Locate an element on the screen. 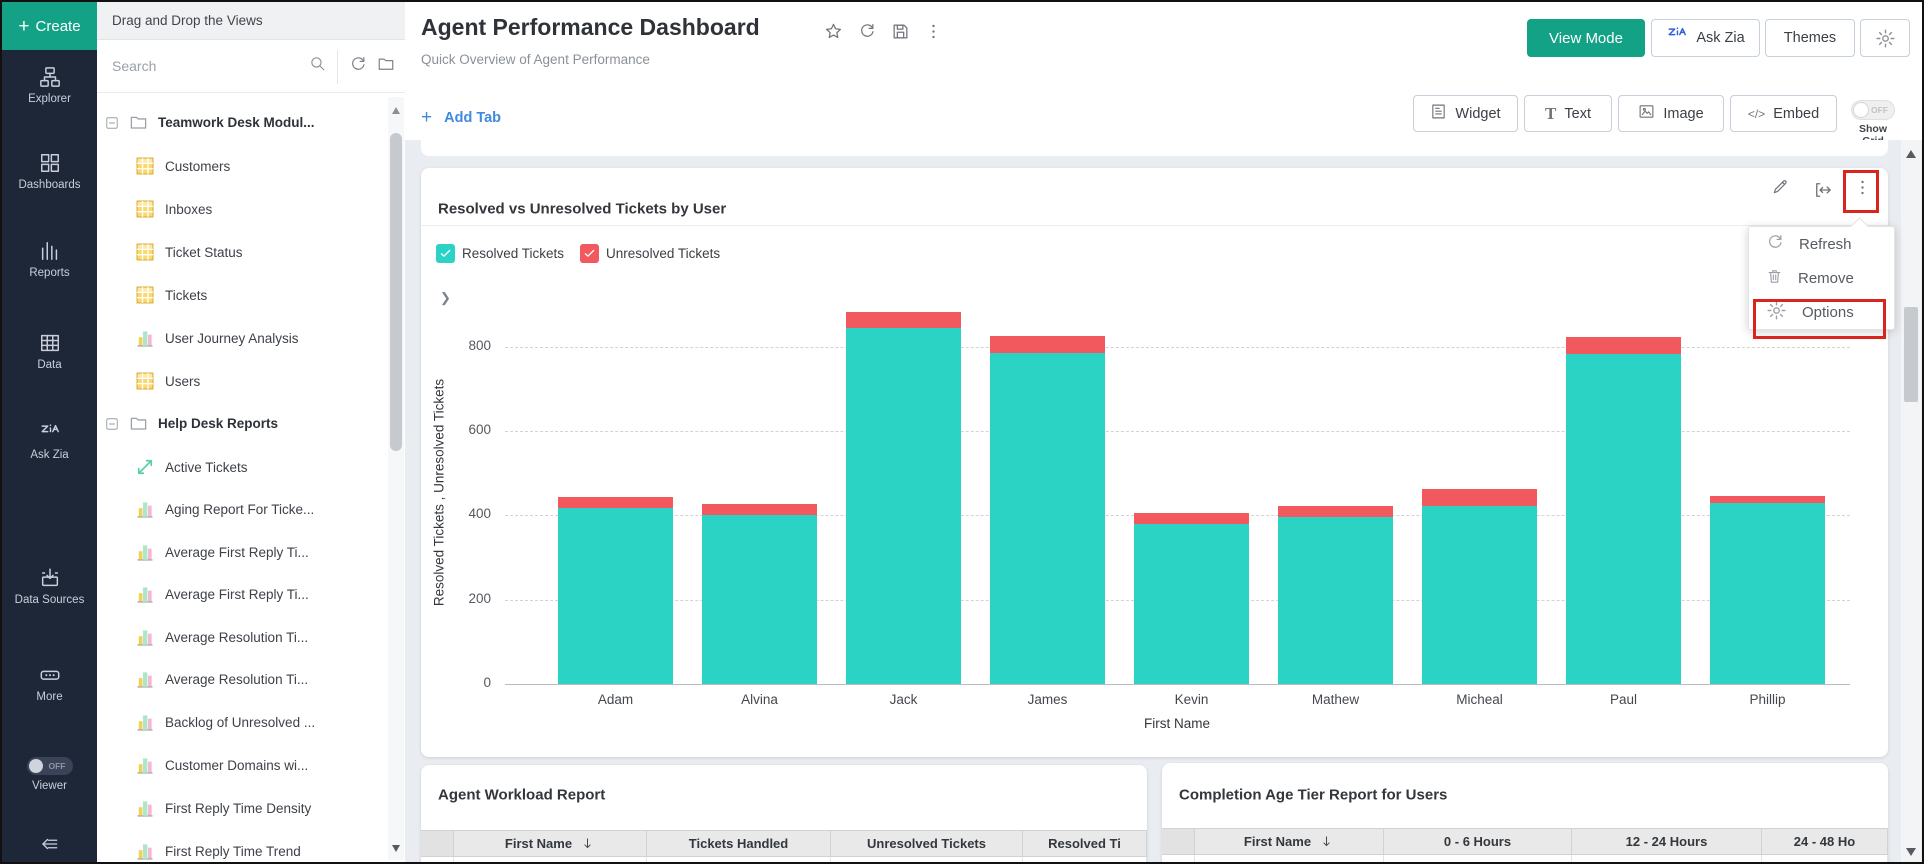  menu-item-remove: Remove is located at coordinates (1821, 278).